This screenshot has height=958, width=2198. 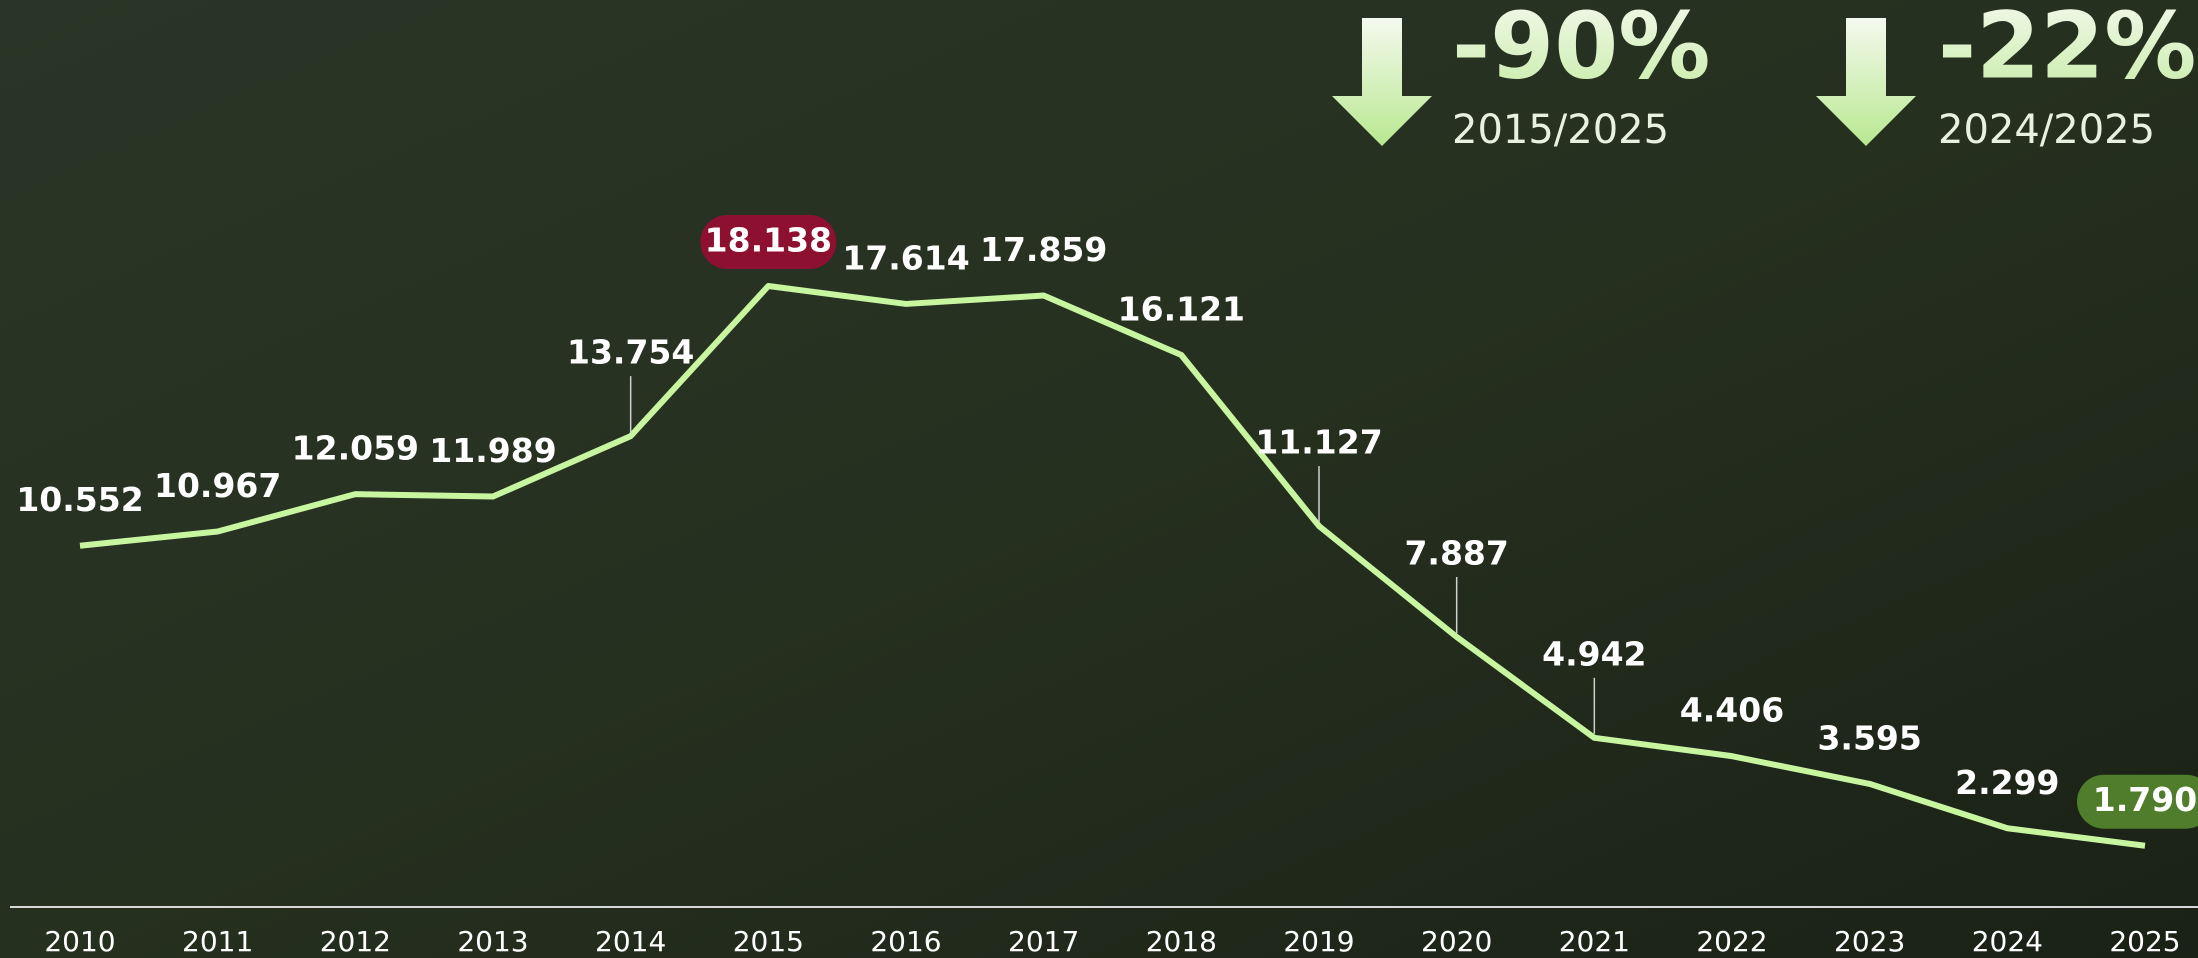 What do you see at coordinates (1456, 941) in the screenshot?
I see `x-tick-label: 2020` at bounding box center [1456, 941].